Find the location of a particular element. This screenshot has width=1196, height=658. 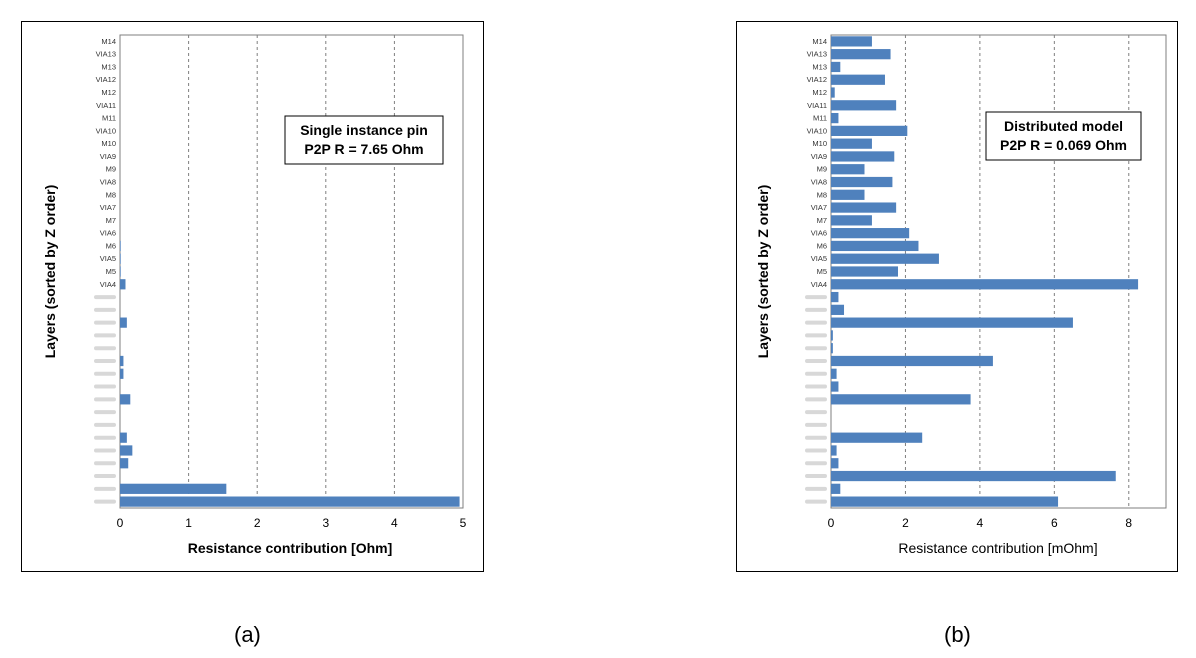

caption-b: (b) is located at coordinates (957, 634).